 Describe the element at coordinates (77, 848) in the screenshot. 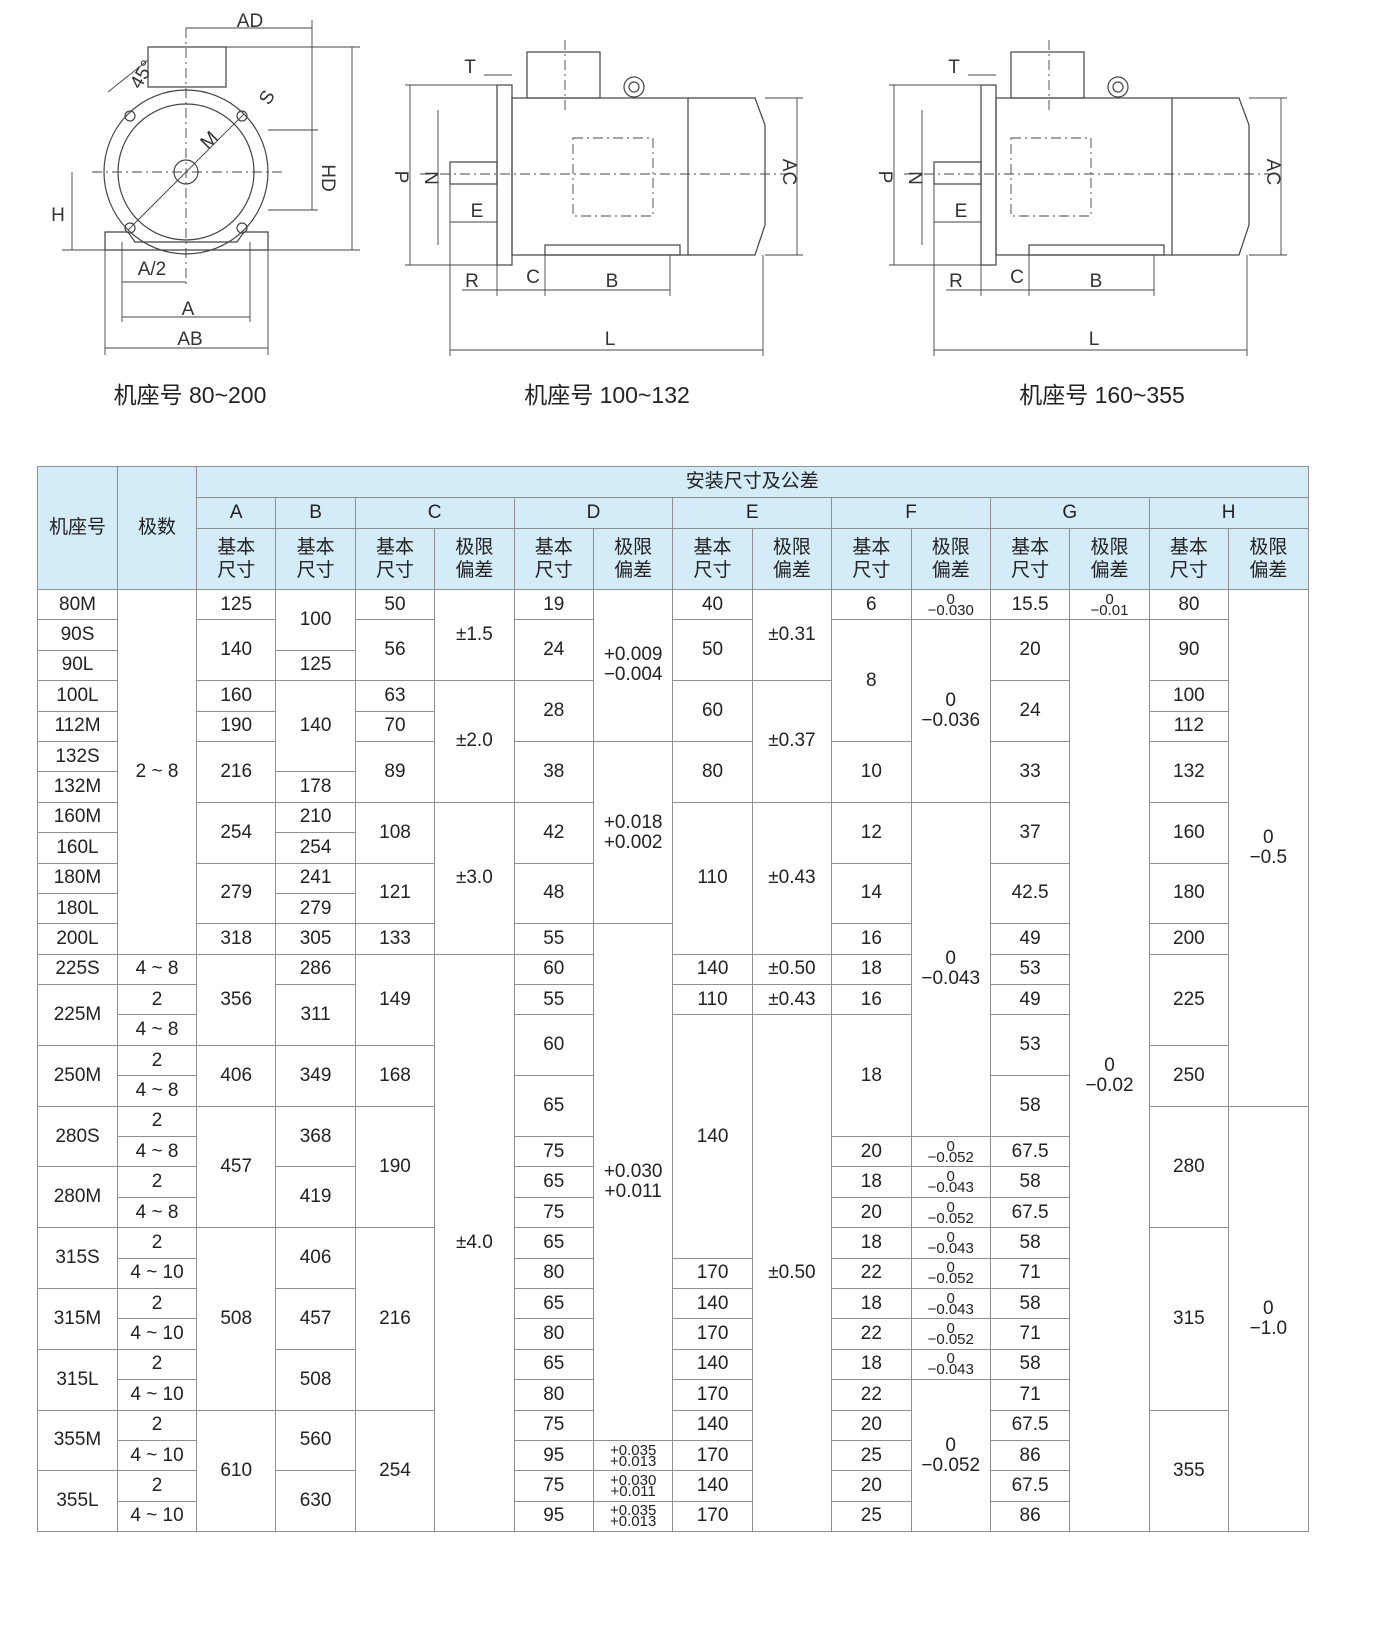

I see `table-cell: 160L` at that location.